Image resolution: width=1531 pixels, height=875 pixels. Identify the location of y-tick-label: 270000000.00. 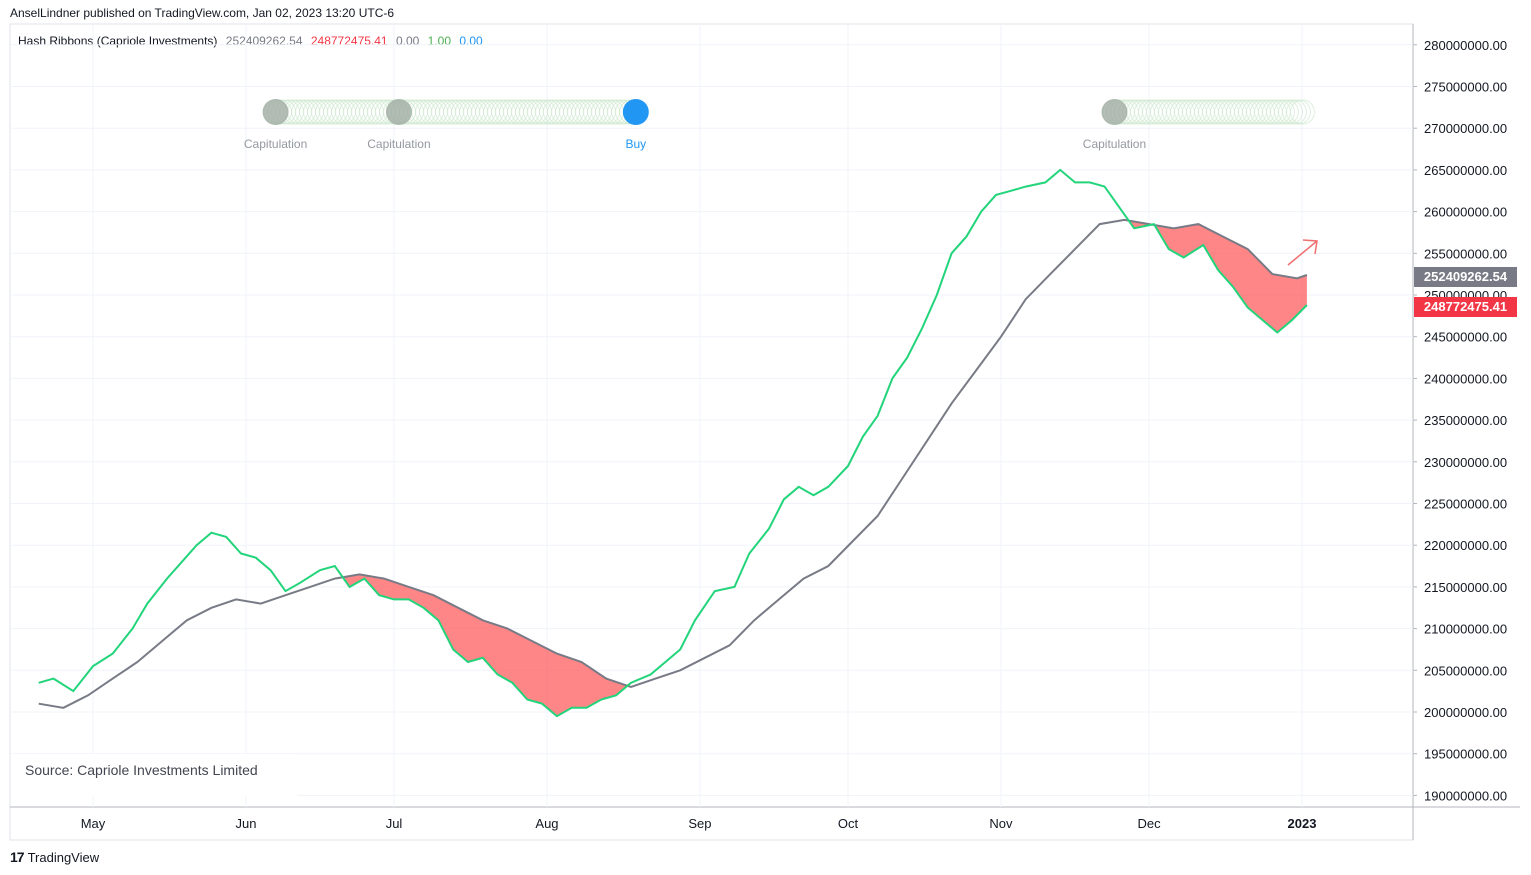
(1465, 128).